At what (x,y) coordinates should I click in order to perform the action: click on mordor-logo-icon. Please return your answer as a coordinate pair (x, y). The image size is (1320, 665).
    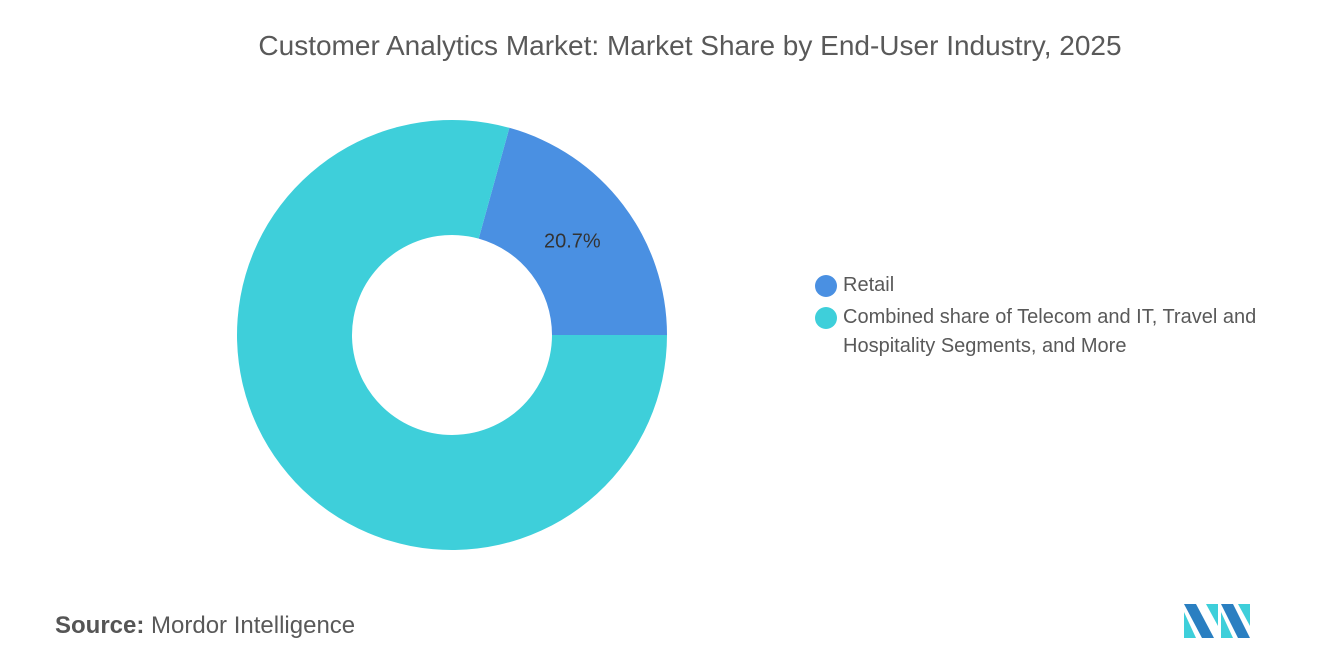
    Looking at the image, I should click on (1217, 621).